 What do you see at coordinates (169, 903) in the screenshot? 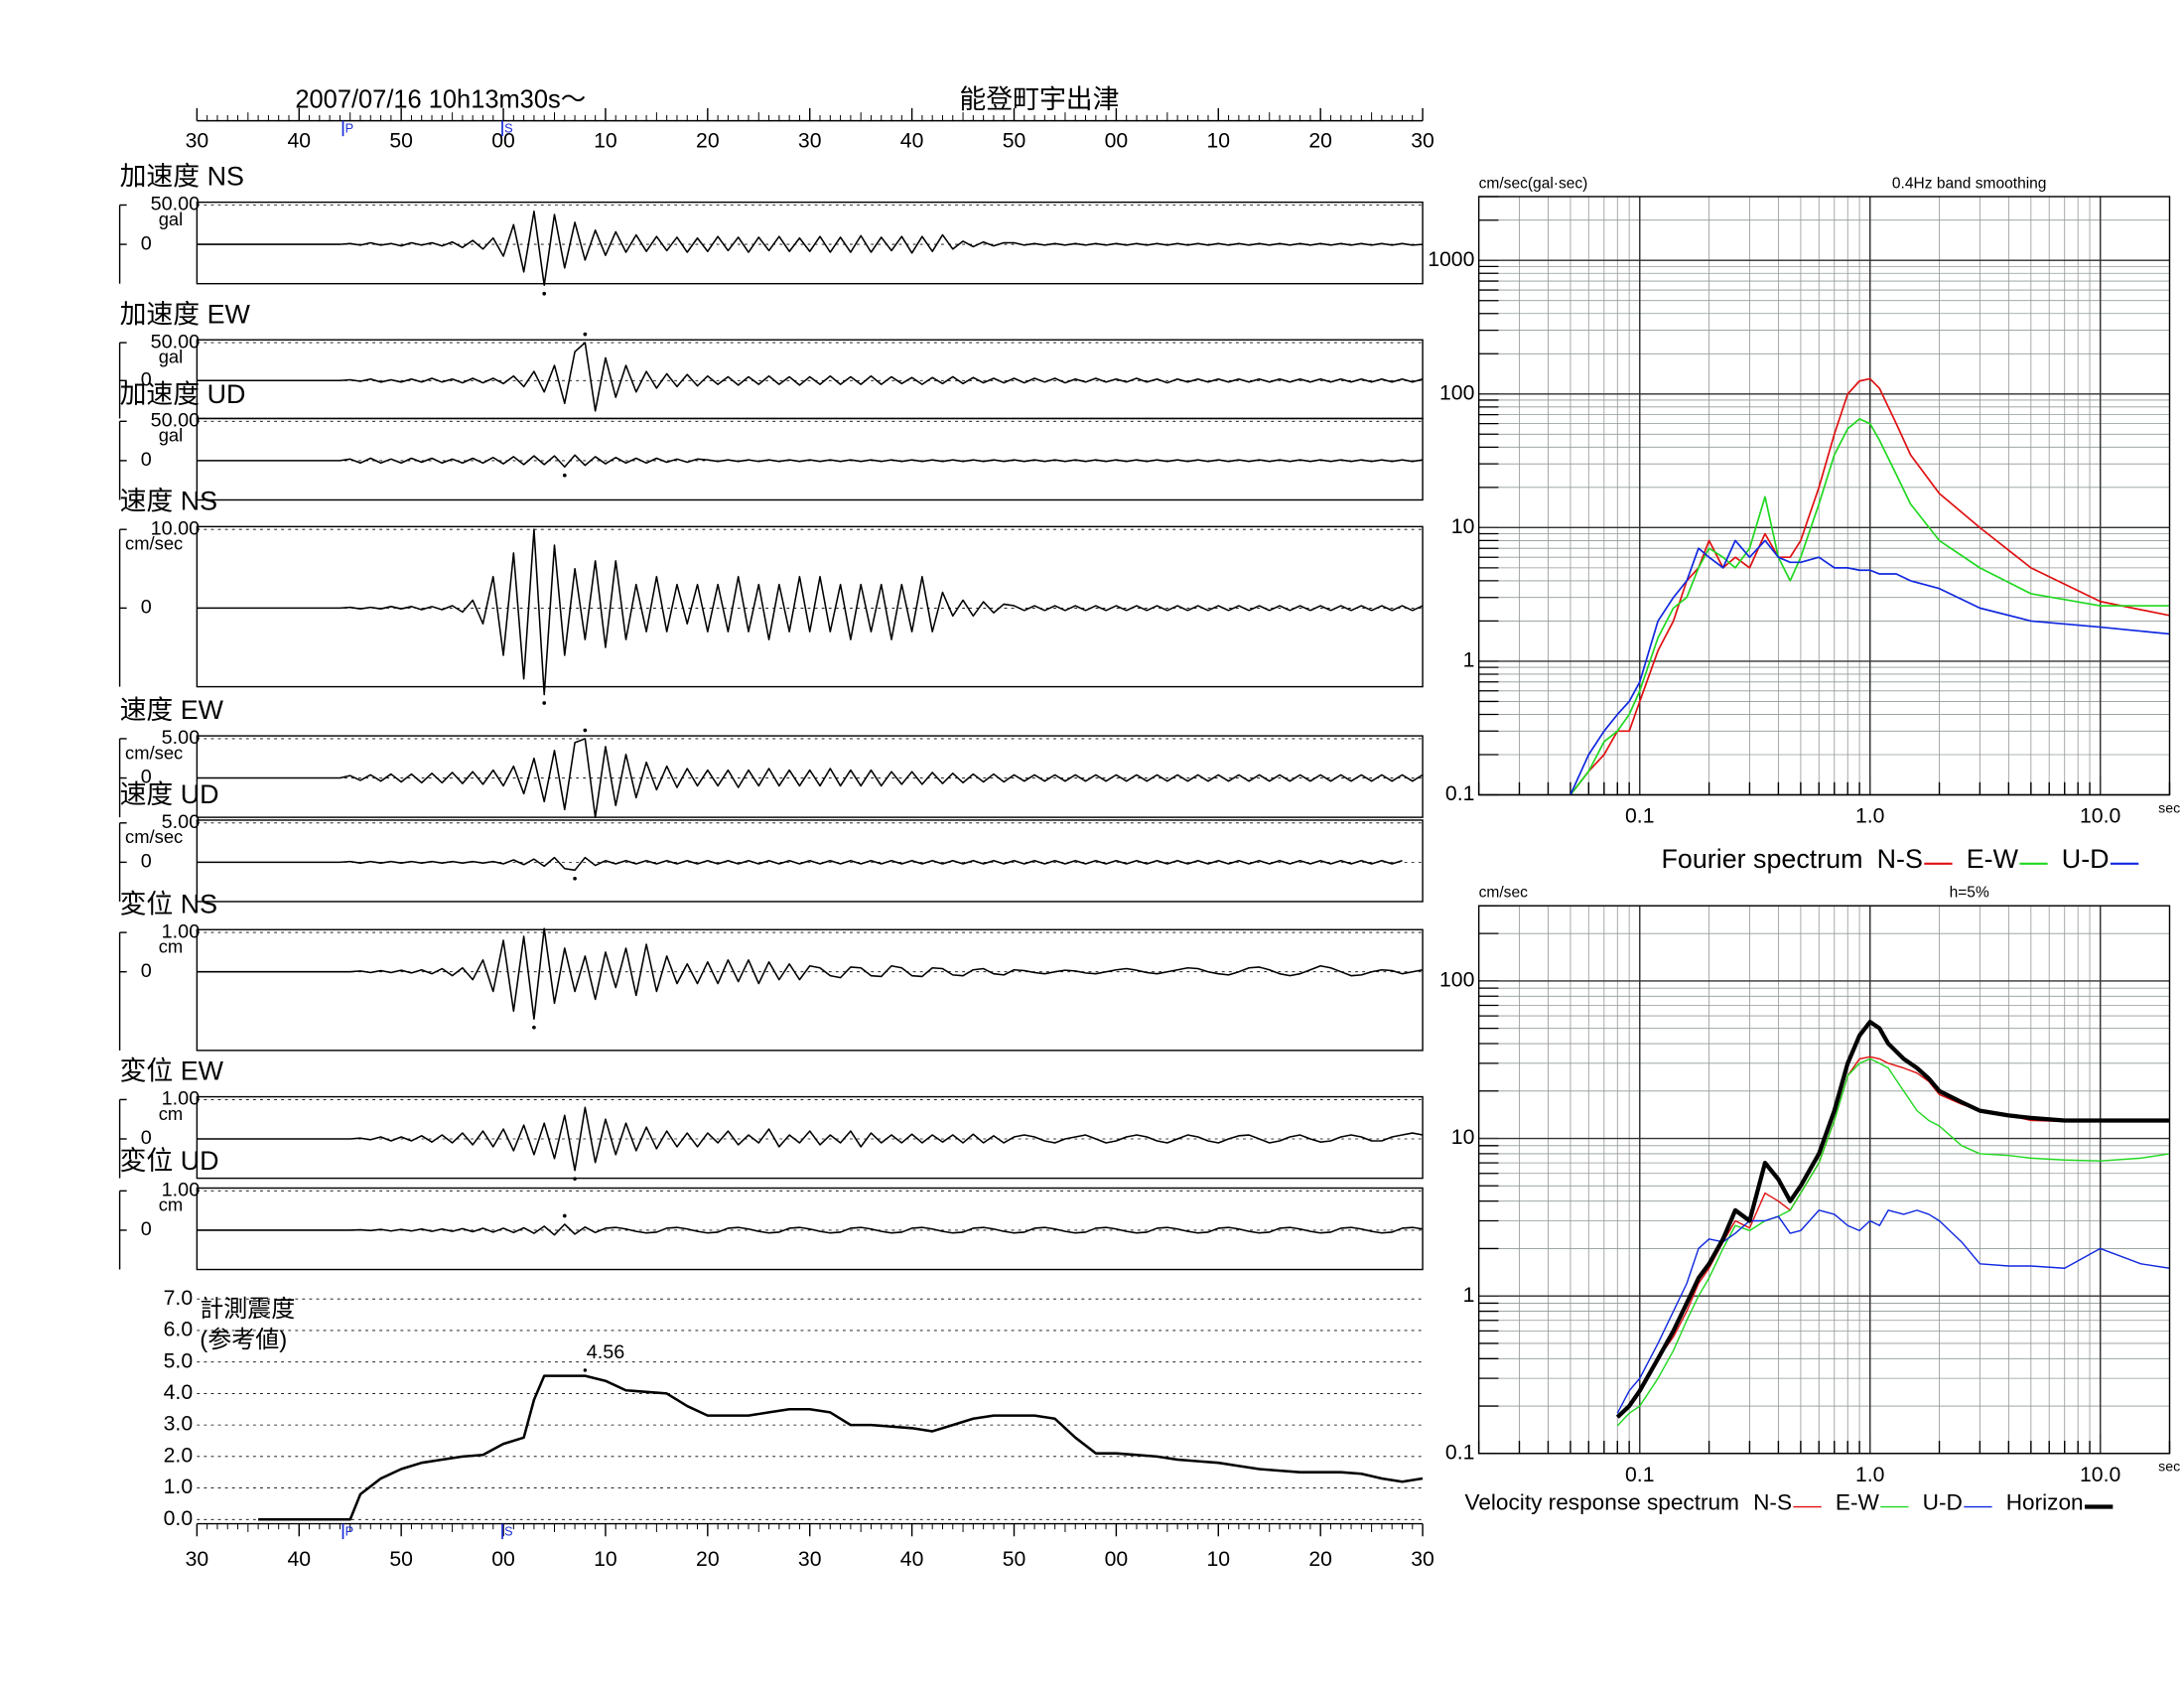
I see `panel-name: 変位 NS` at bounding box center [169, 903].